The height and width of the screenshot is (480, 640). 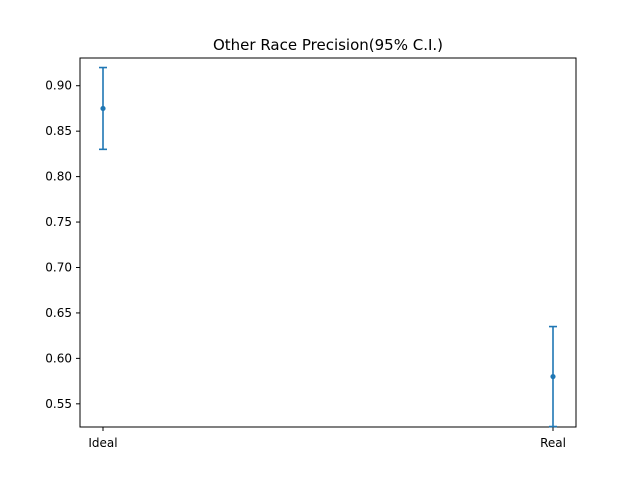 What do you see at coordinates (327, 438) in the screenshot?
I see `x-axis: Ideal Real` at bounding box center [327, 438].